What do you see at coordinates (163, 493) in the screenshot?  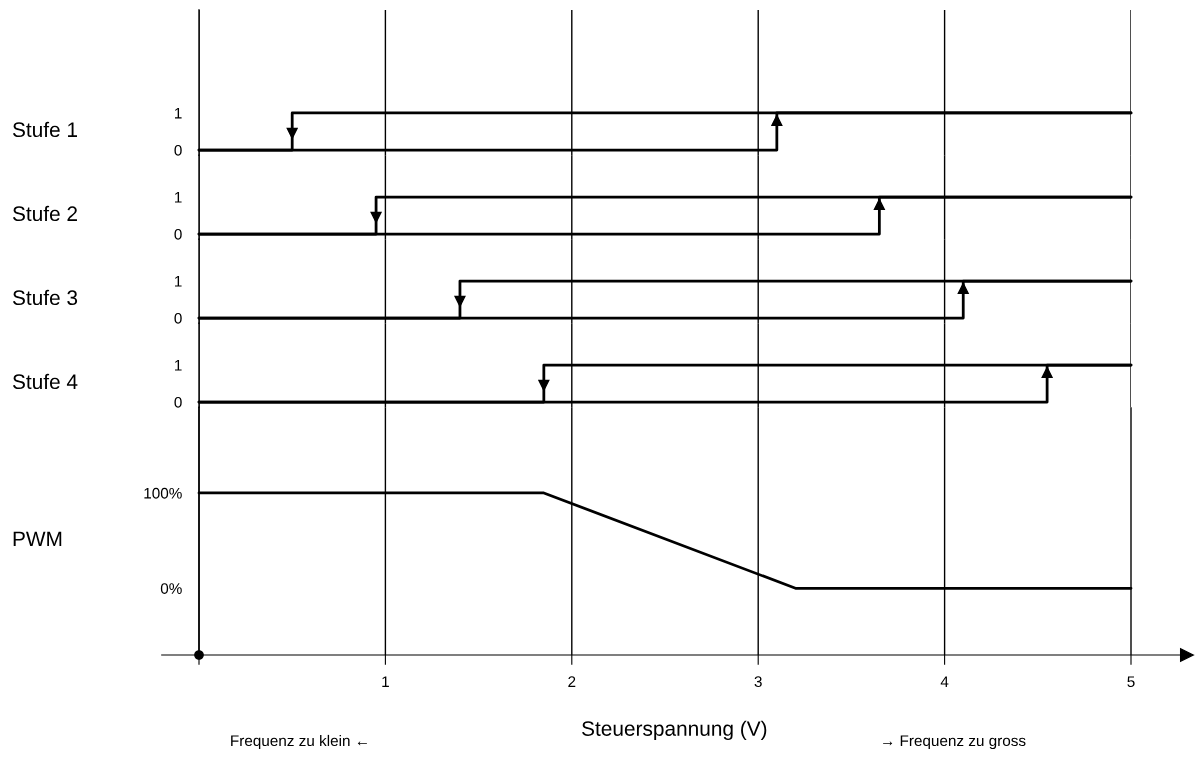 I see `y-tick-label: 100%` at bounding box center [163, 493].